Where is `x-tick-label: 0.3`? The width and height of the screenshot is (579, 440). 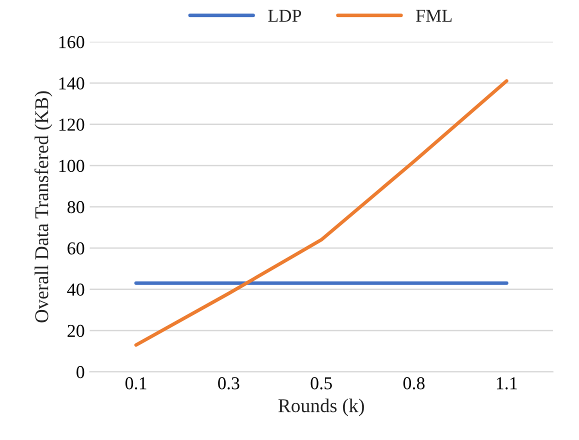 x-tick-label: 0.3 is located at coordinates (229, 383).